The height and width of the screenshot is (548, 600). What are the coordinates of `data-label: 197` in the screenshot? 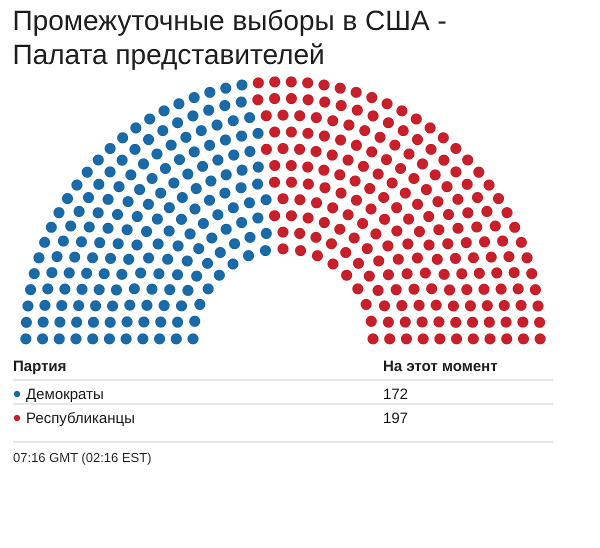 It's located at (395, 418).